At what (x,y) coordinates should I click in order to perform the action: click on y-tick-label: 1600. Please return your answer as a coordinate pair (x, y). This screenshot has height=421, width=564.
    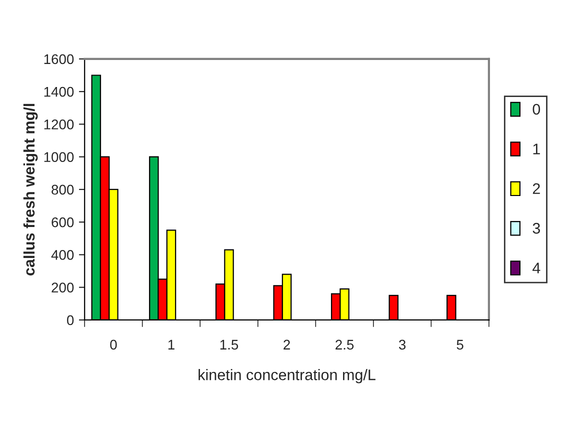
    Looking at the image, I should click on (59, 59).